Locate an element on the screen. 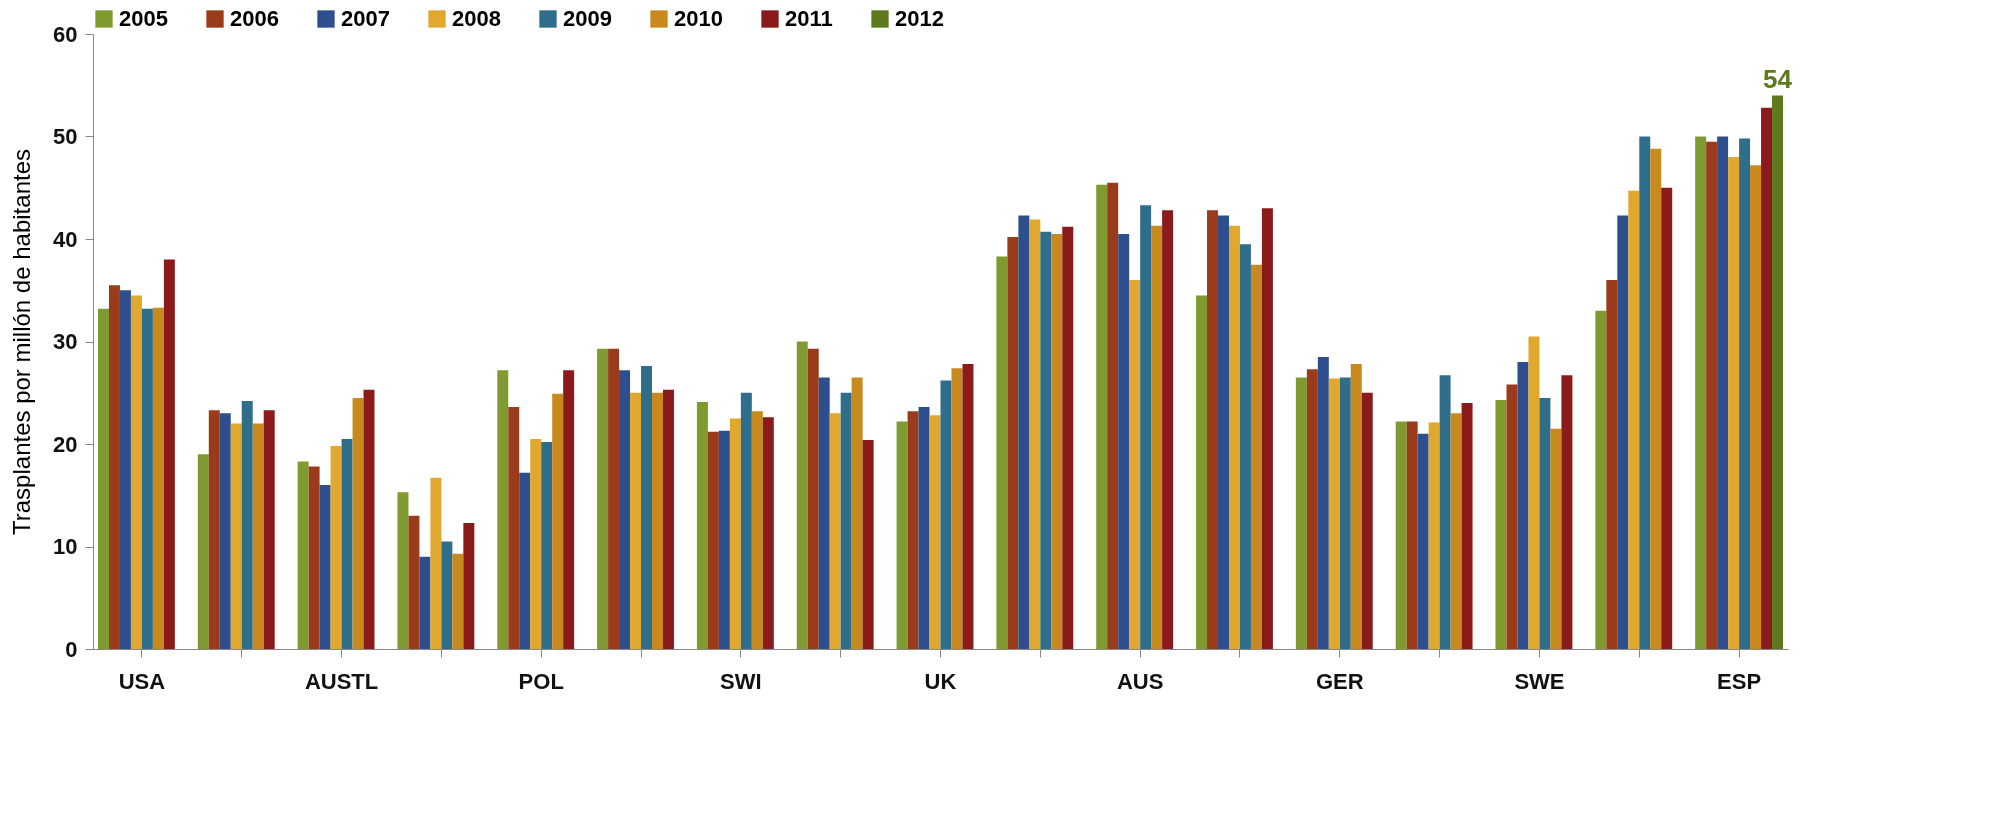 The height and width of the screenshot is (823, 1999). x-tick-label: SWE is located at coordinates (1539, 681).